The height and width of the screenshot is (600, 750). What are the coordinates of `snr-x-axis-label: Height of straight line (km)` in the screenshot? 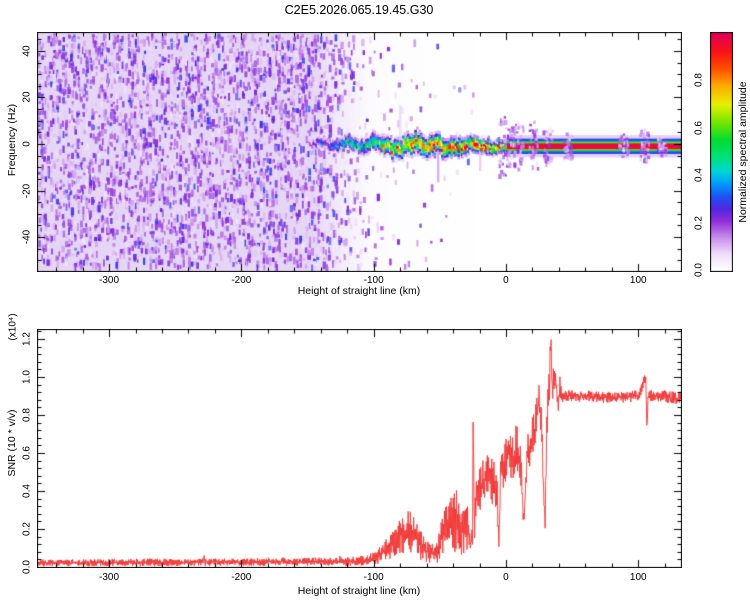 It's located at (359, 591).